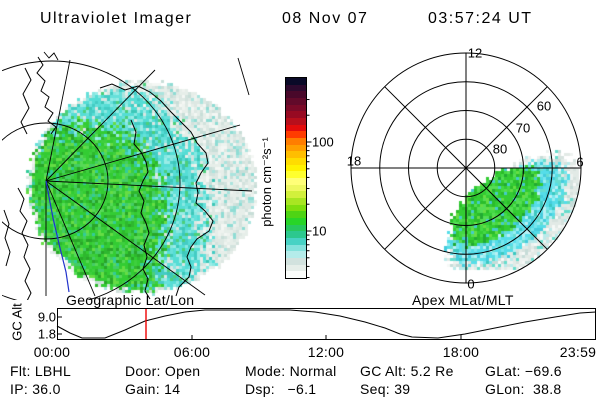  Describe the element at coordinates (326, 352) in the screenshot. I see `strip-xtick-1200: 12:00` at that location.